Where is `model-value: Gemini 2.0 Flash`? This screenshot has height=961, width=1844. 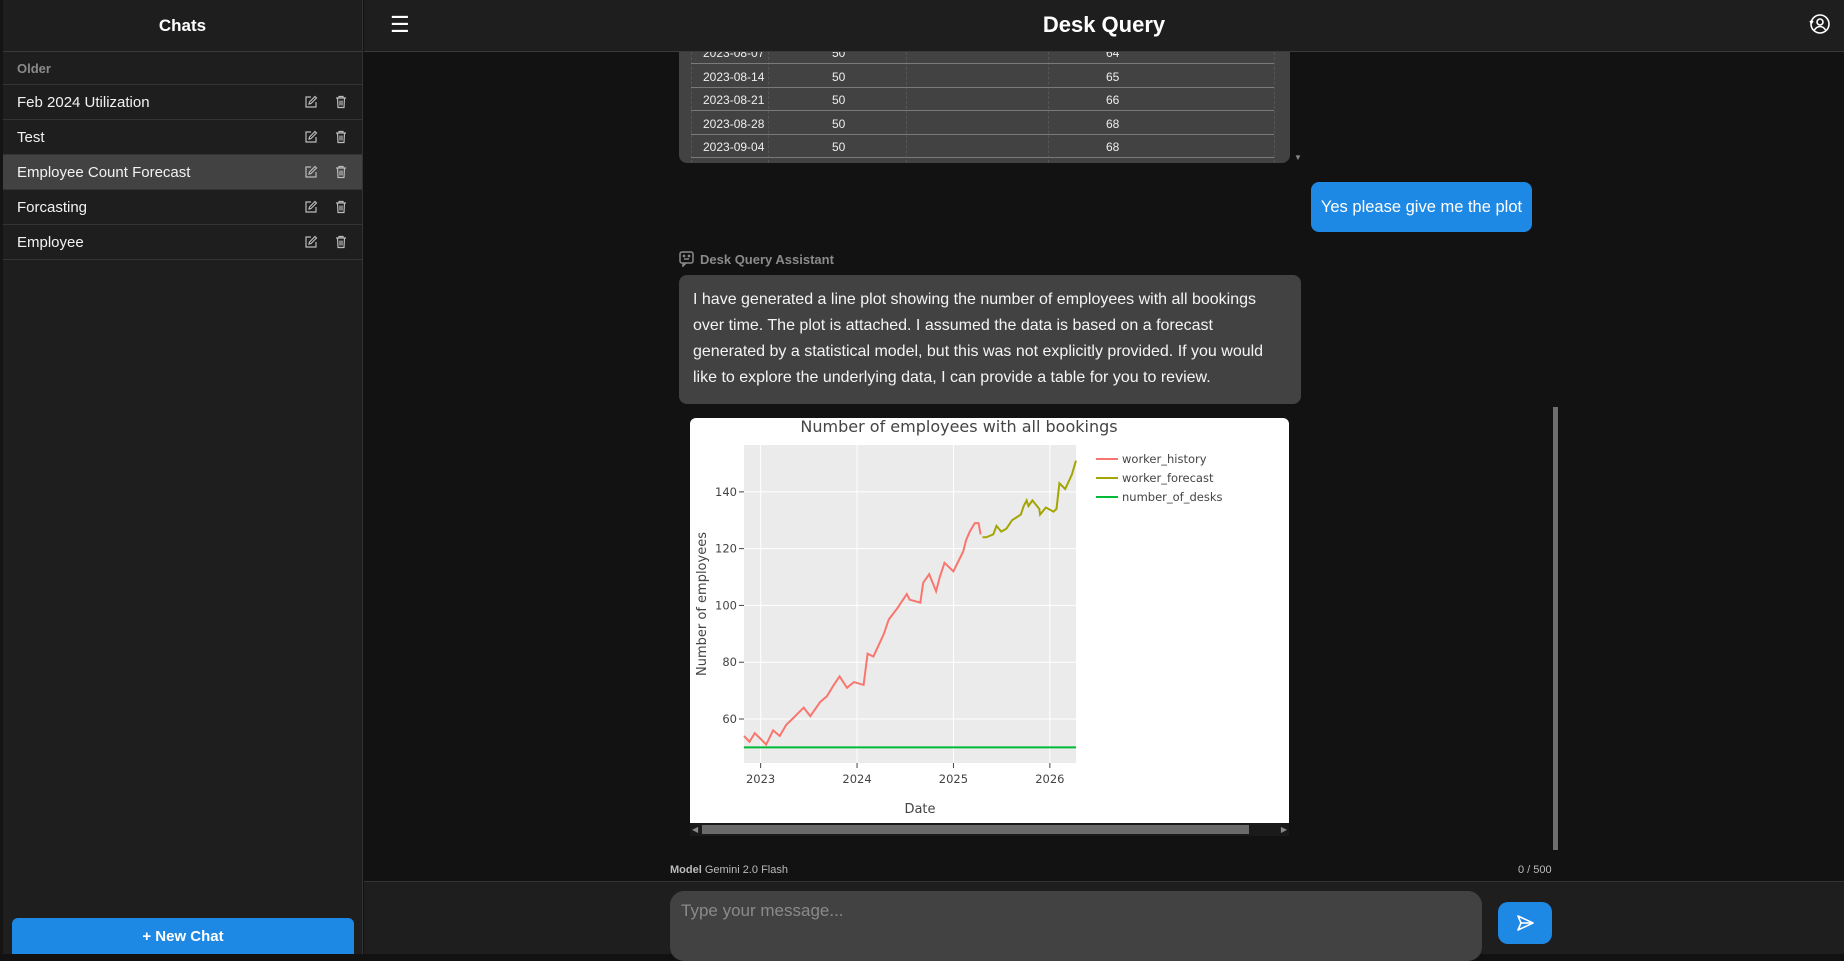
model-value: Gemini 2.0 Flash is located at coordinates (746, 870).